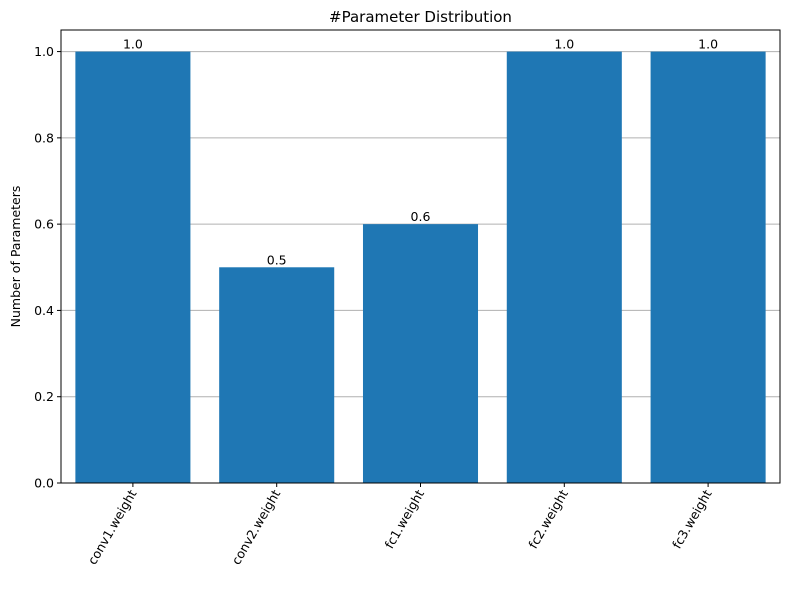 This screenshot has height=590, width=790. What do you see at coordinates (420, 17) in the screenshot?
I see `chart-title: #Parameter Distribution` at bounding box center [420, 17].